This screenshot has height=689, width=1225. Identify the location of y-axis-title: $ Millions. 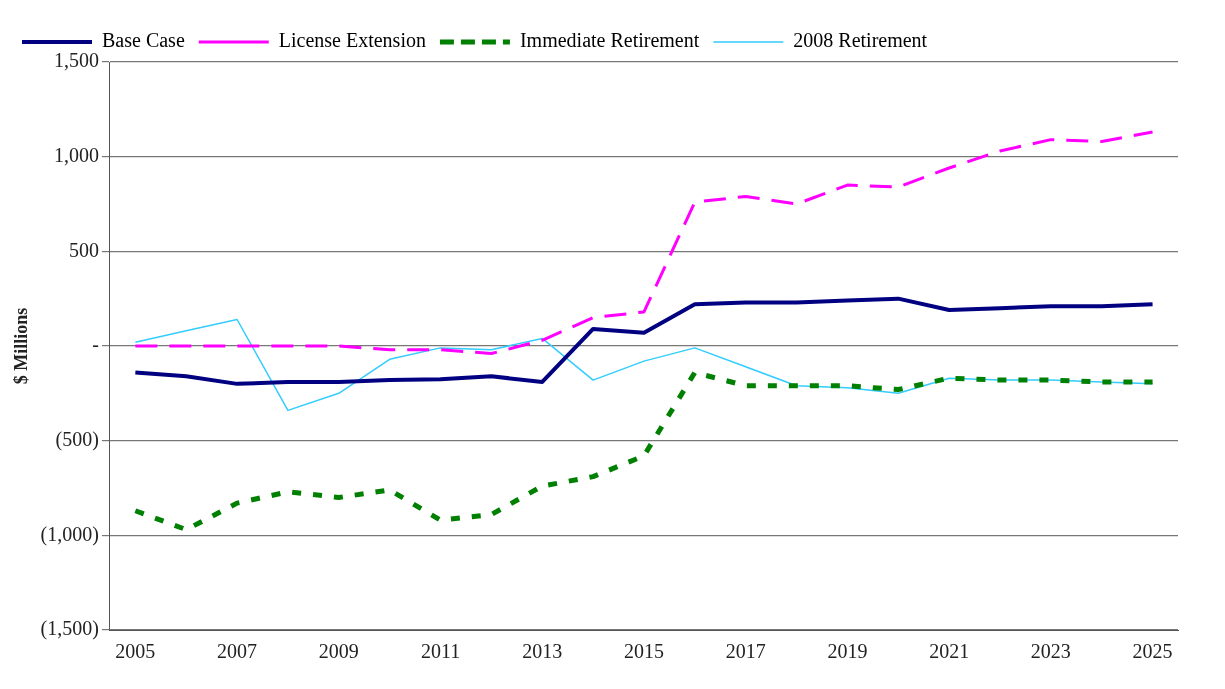
(21, 346).